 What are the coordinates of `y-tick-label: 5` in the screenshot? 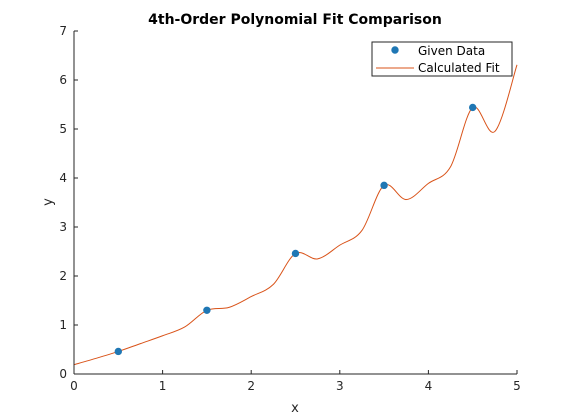 It's located at (63, 129).